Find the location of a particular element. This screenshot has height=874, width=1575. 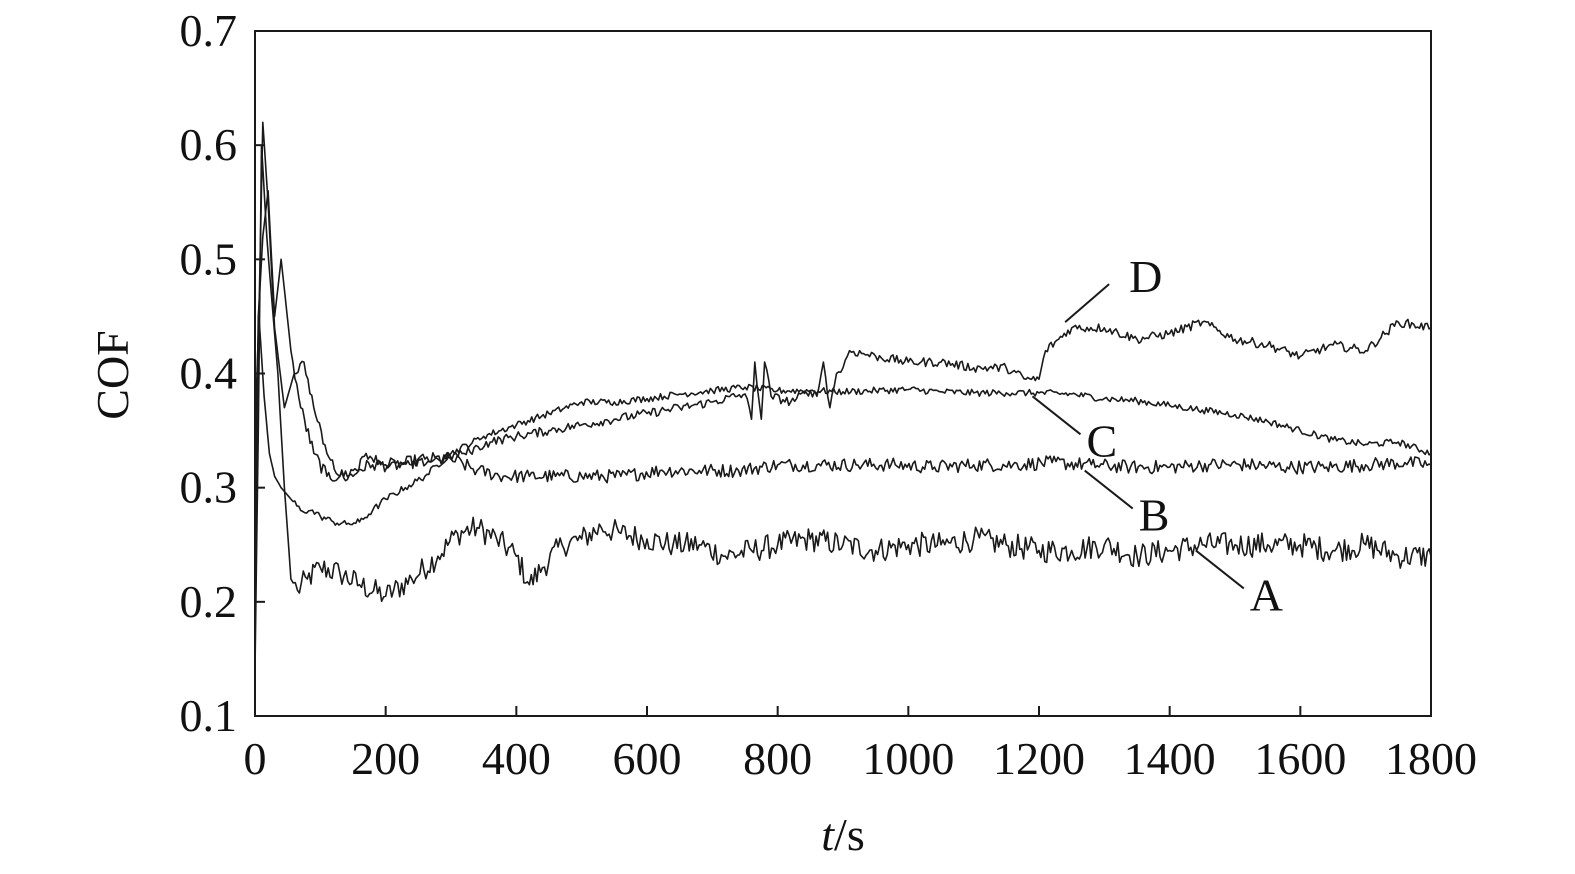

y-tick-label: 0.5 is located at coordinates (209, 258).